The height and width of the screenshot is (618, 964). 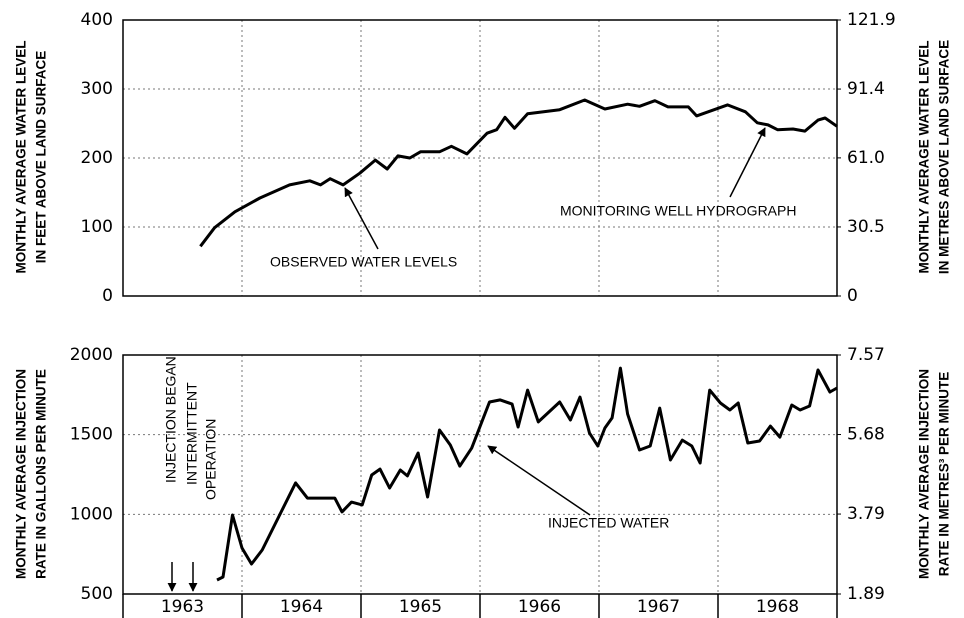 I want to click on y2-tick-label: 0, so click(x=852, y=296).